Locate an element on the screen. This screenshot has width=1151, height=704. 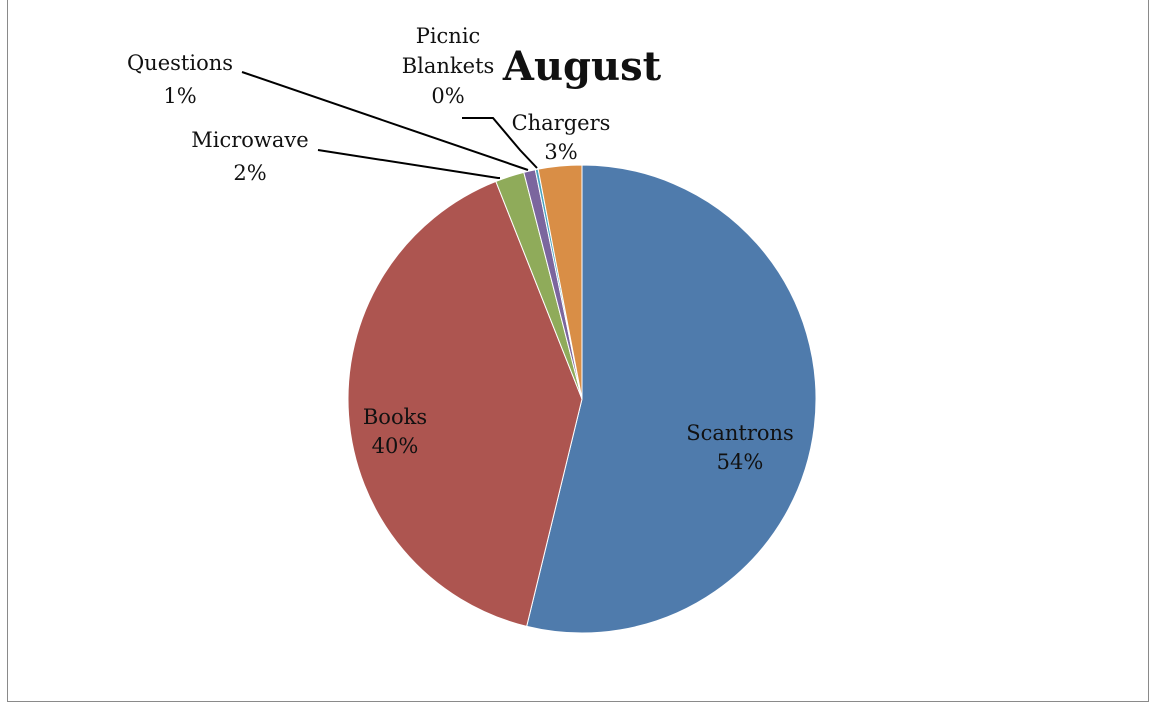
pie-slice-chargers is located at coordinates (560, 282).